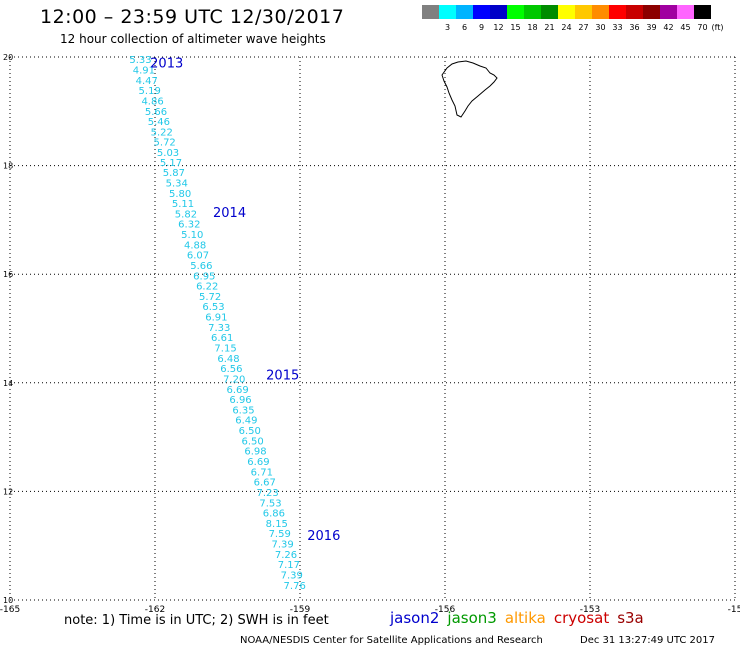 The height and width of the screenshot is (650, 740). Describe the element at coordinates (10, 610) in the screenshot. I see `lon-tick-label: -165` at that location.